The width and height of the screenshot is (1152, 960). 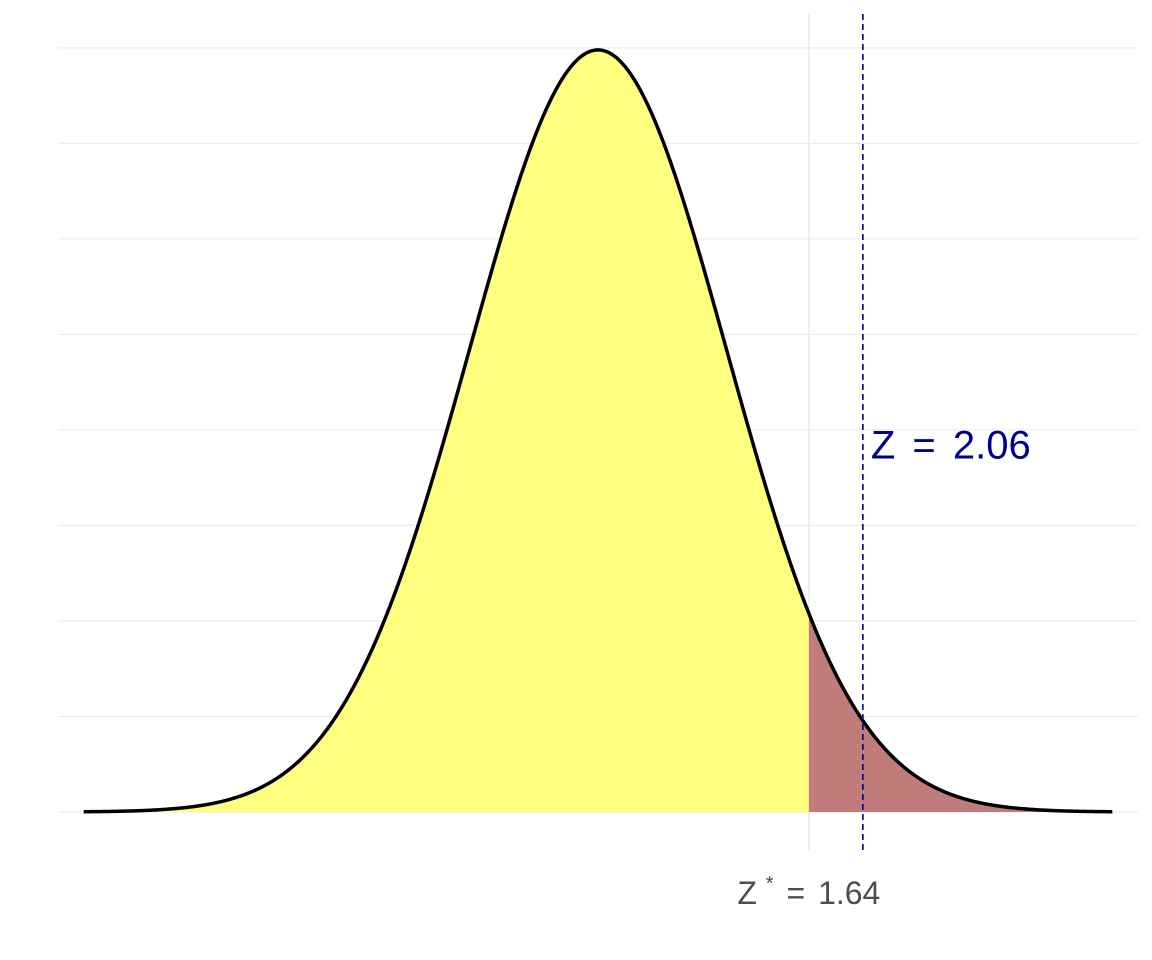 I want to click on critical-value-label-value: 1.64, so click(x=849, y=893).